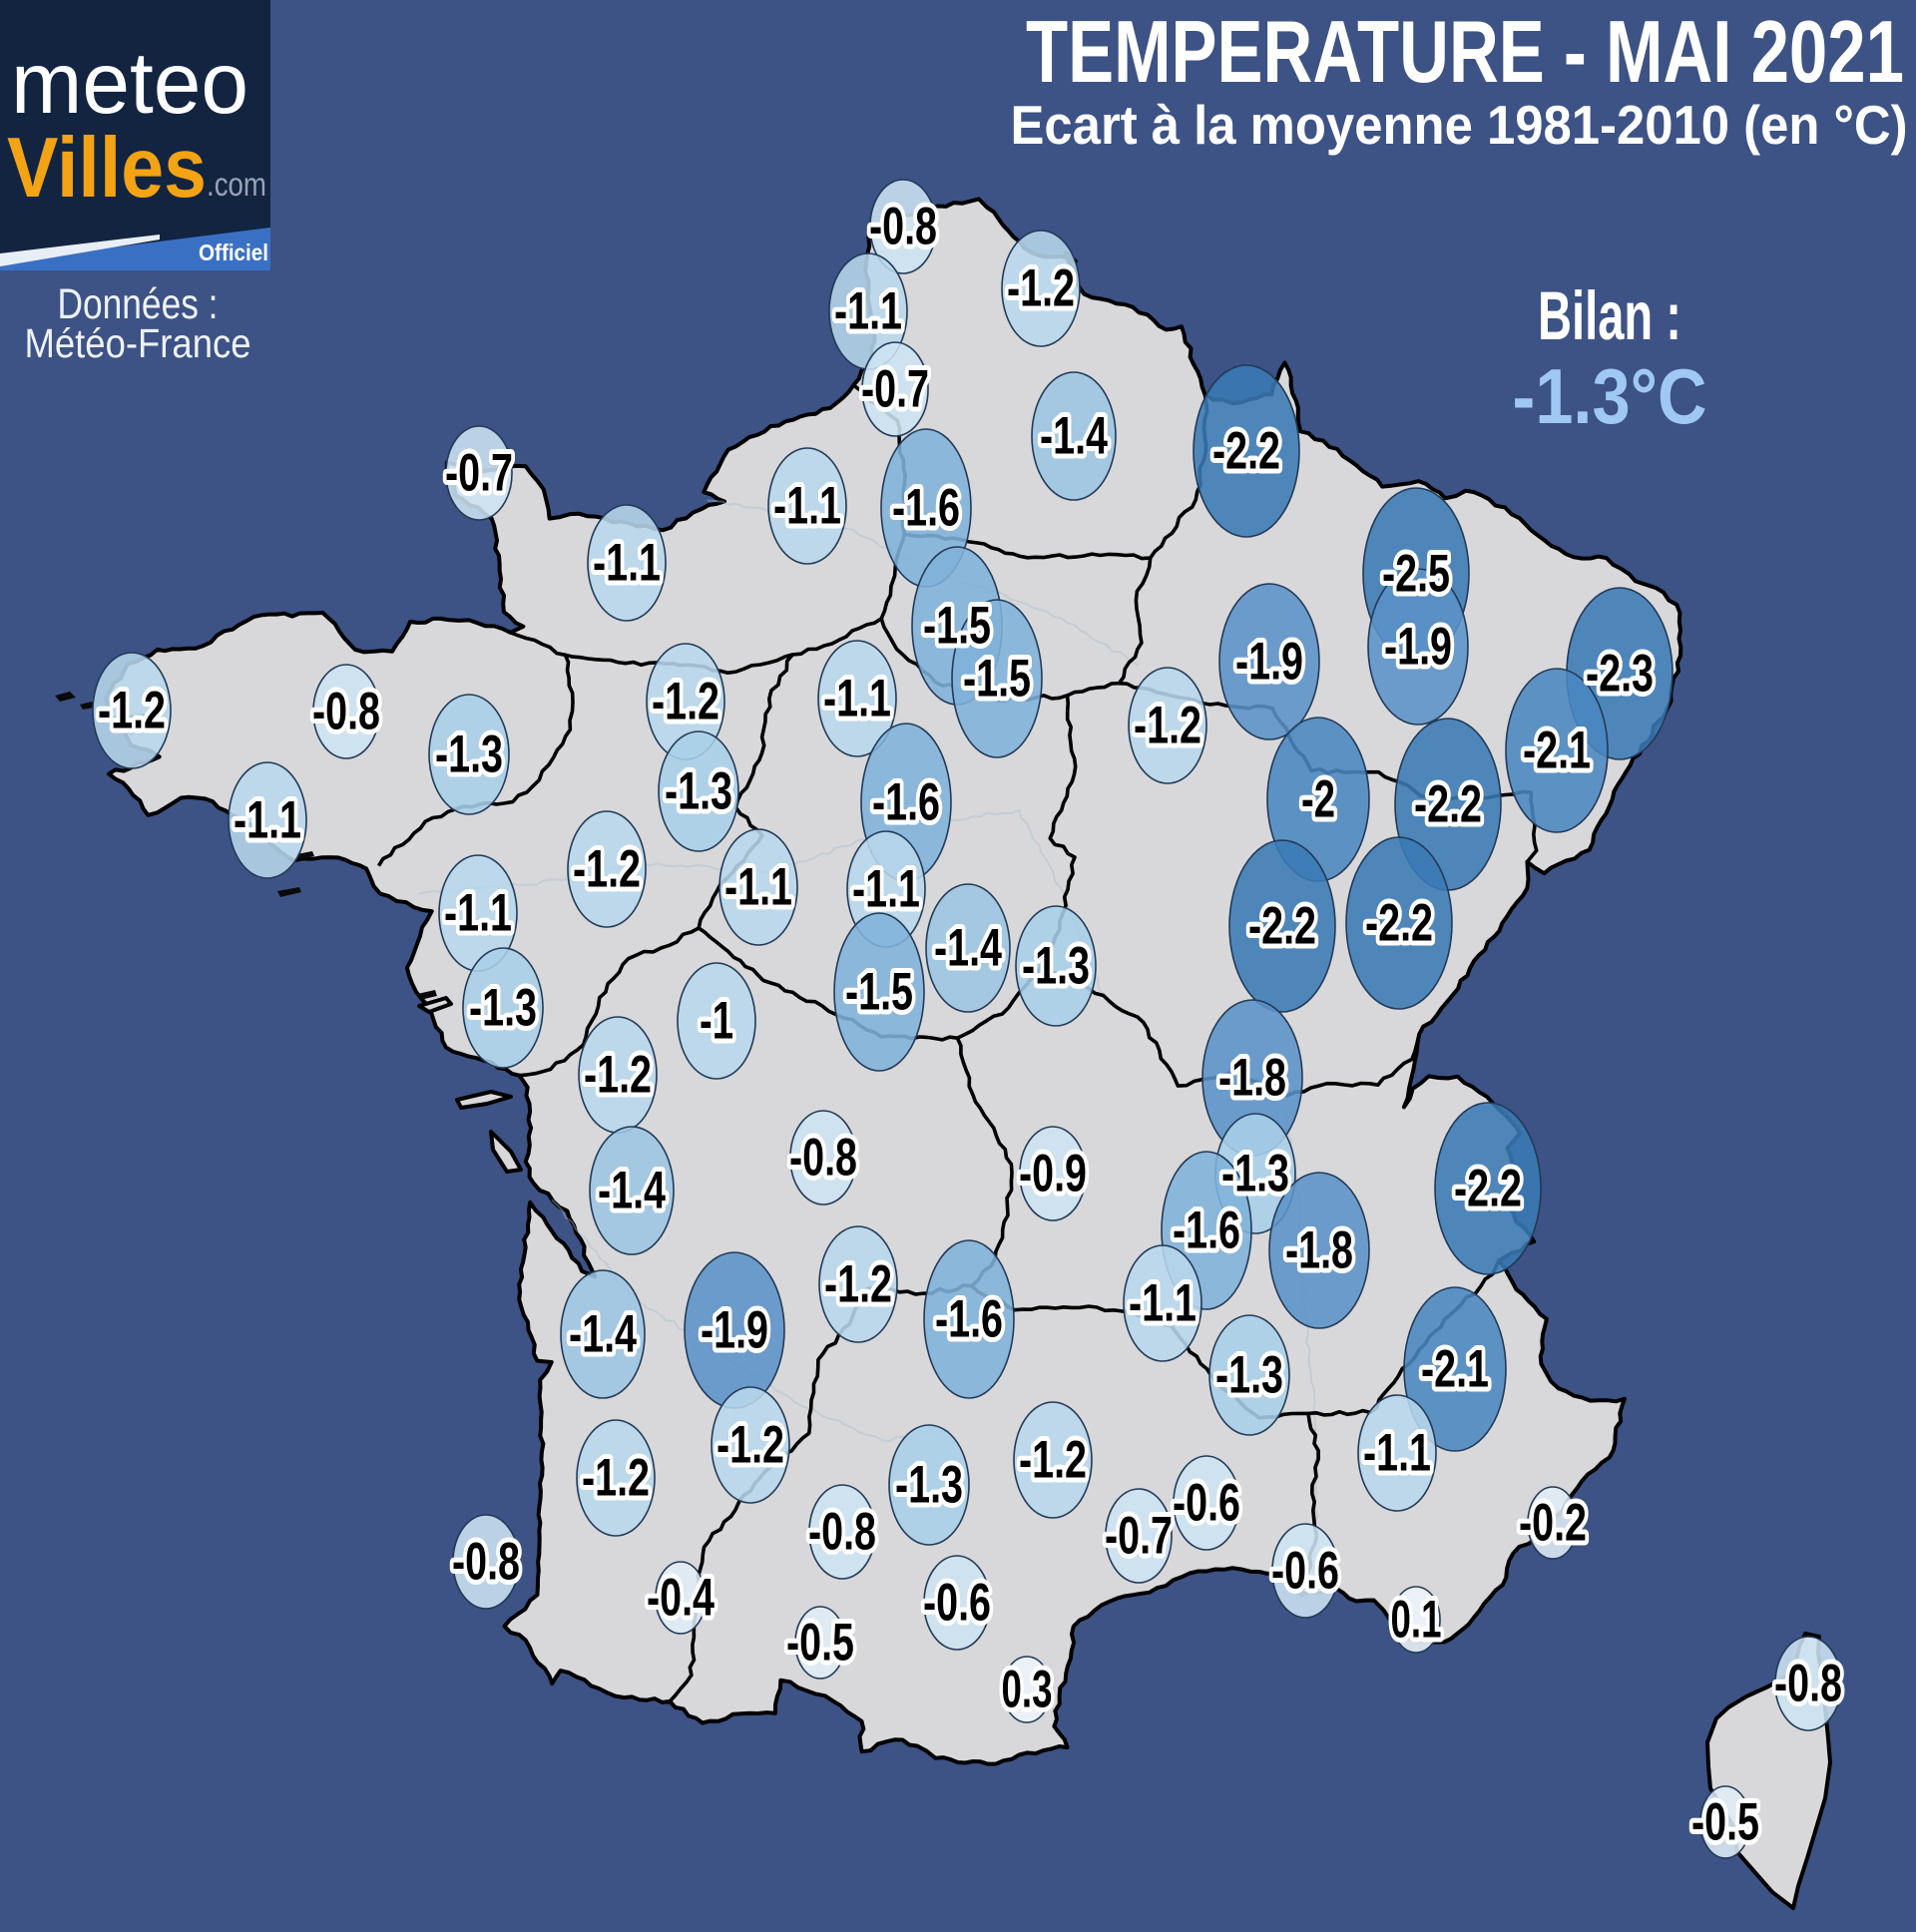  What do you see at coordinates (1027, 1690) in the screenshot?
I see `svg-text: 0.3` at bounding box center [1027, 1690].